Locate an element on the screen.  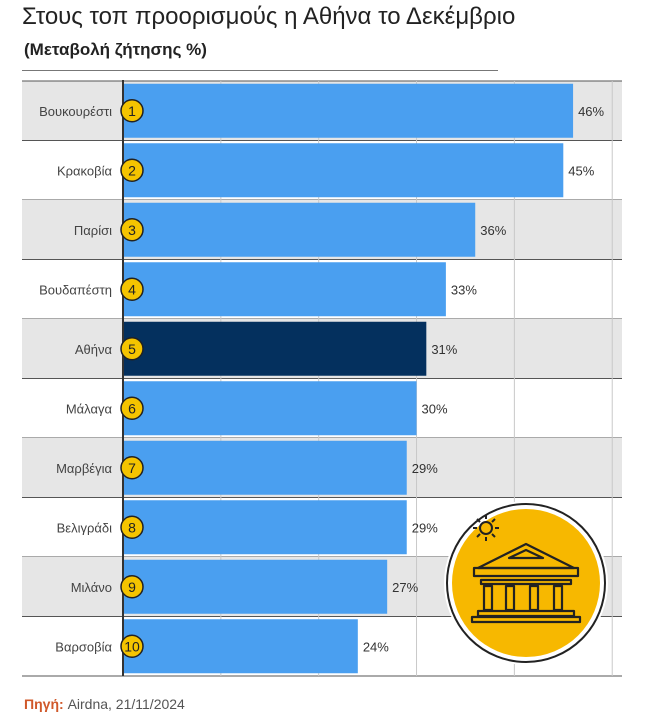
data-label: 27% is located at coordinates (405, 587).